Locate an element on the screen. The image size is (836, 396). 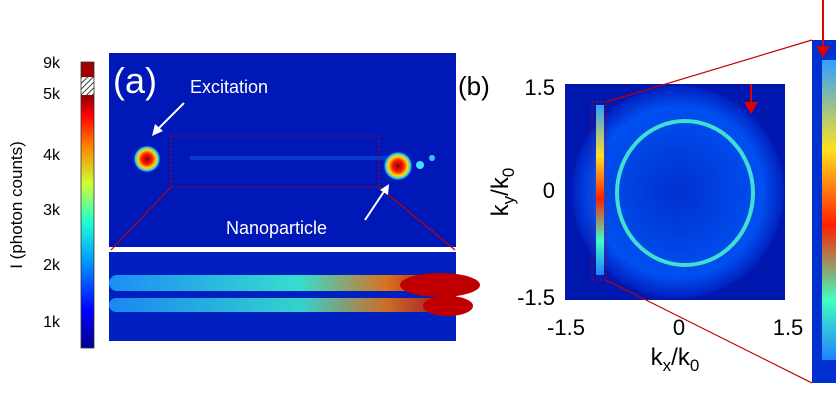
colorbar-tick-label: 5k is located at coordinates (52, 94).